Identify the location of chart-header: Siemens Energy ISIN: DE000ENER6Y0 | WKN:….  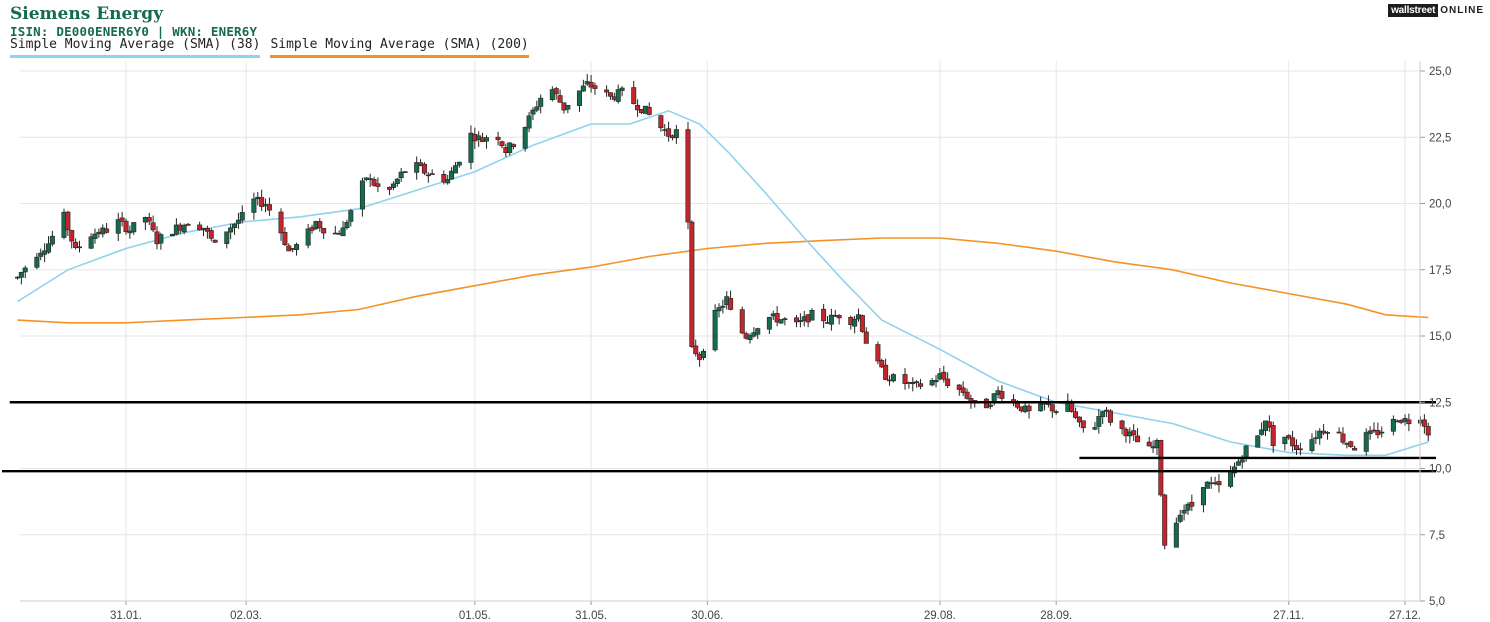
(133, 21).